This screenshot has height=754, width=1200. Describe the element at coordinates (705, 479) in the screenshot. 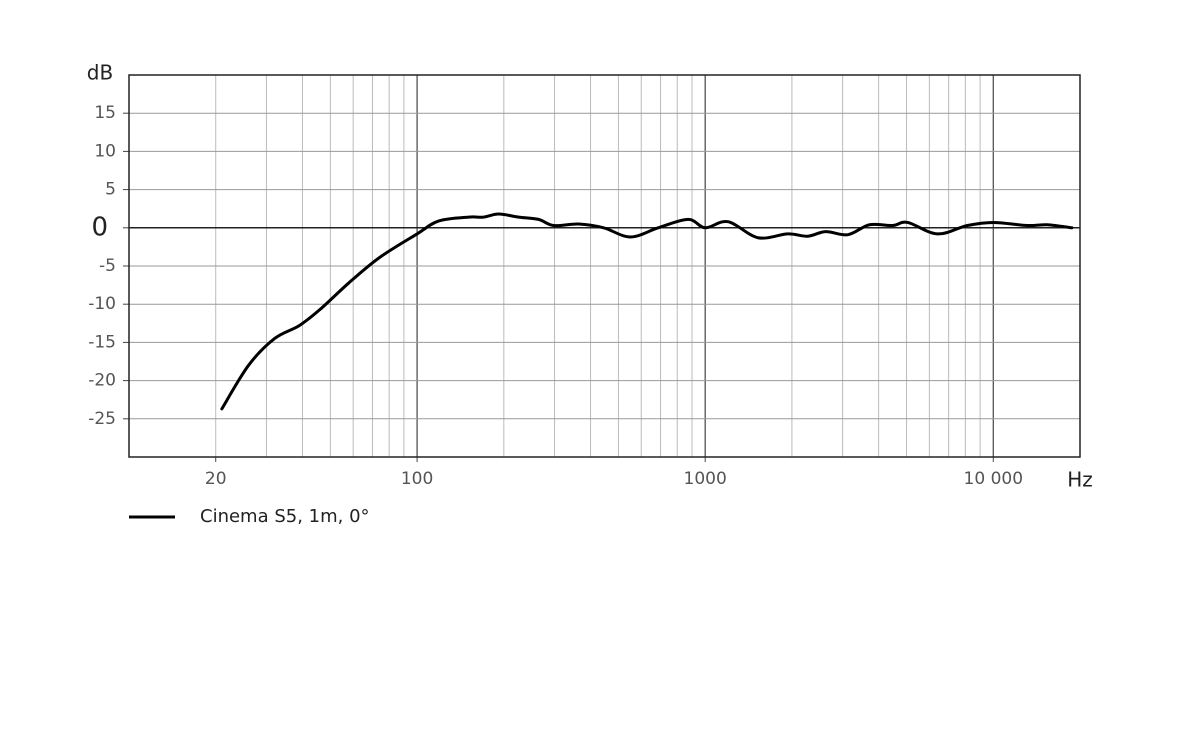

I see `x-tick-label: 1000` at that location.